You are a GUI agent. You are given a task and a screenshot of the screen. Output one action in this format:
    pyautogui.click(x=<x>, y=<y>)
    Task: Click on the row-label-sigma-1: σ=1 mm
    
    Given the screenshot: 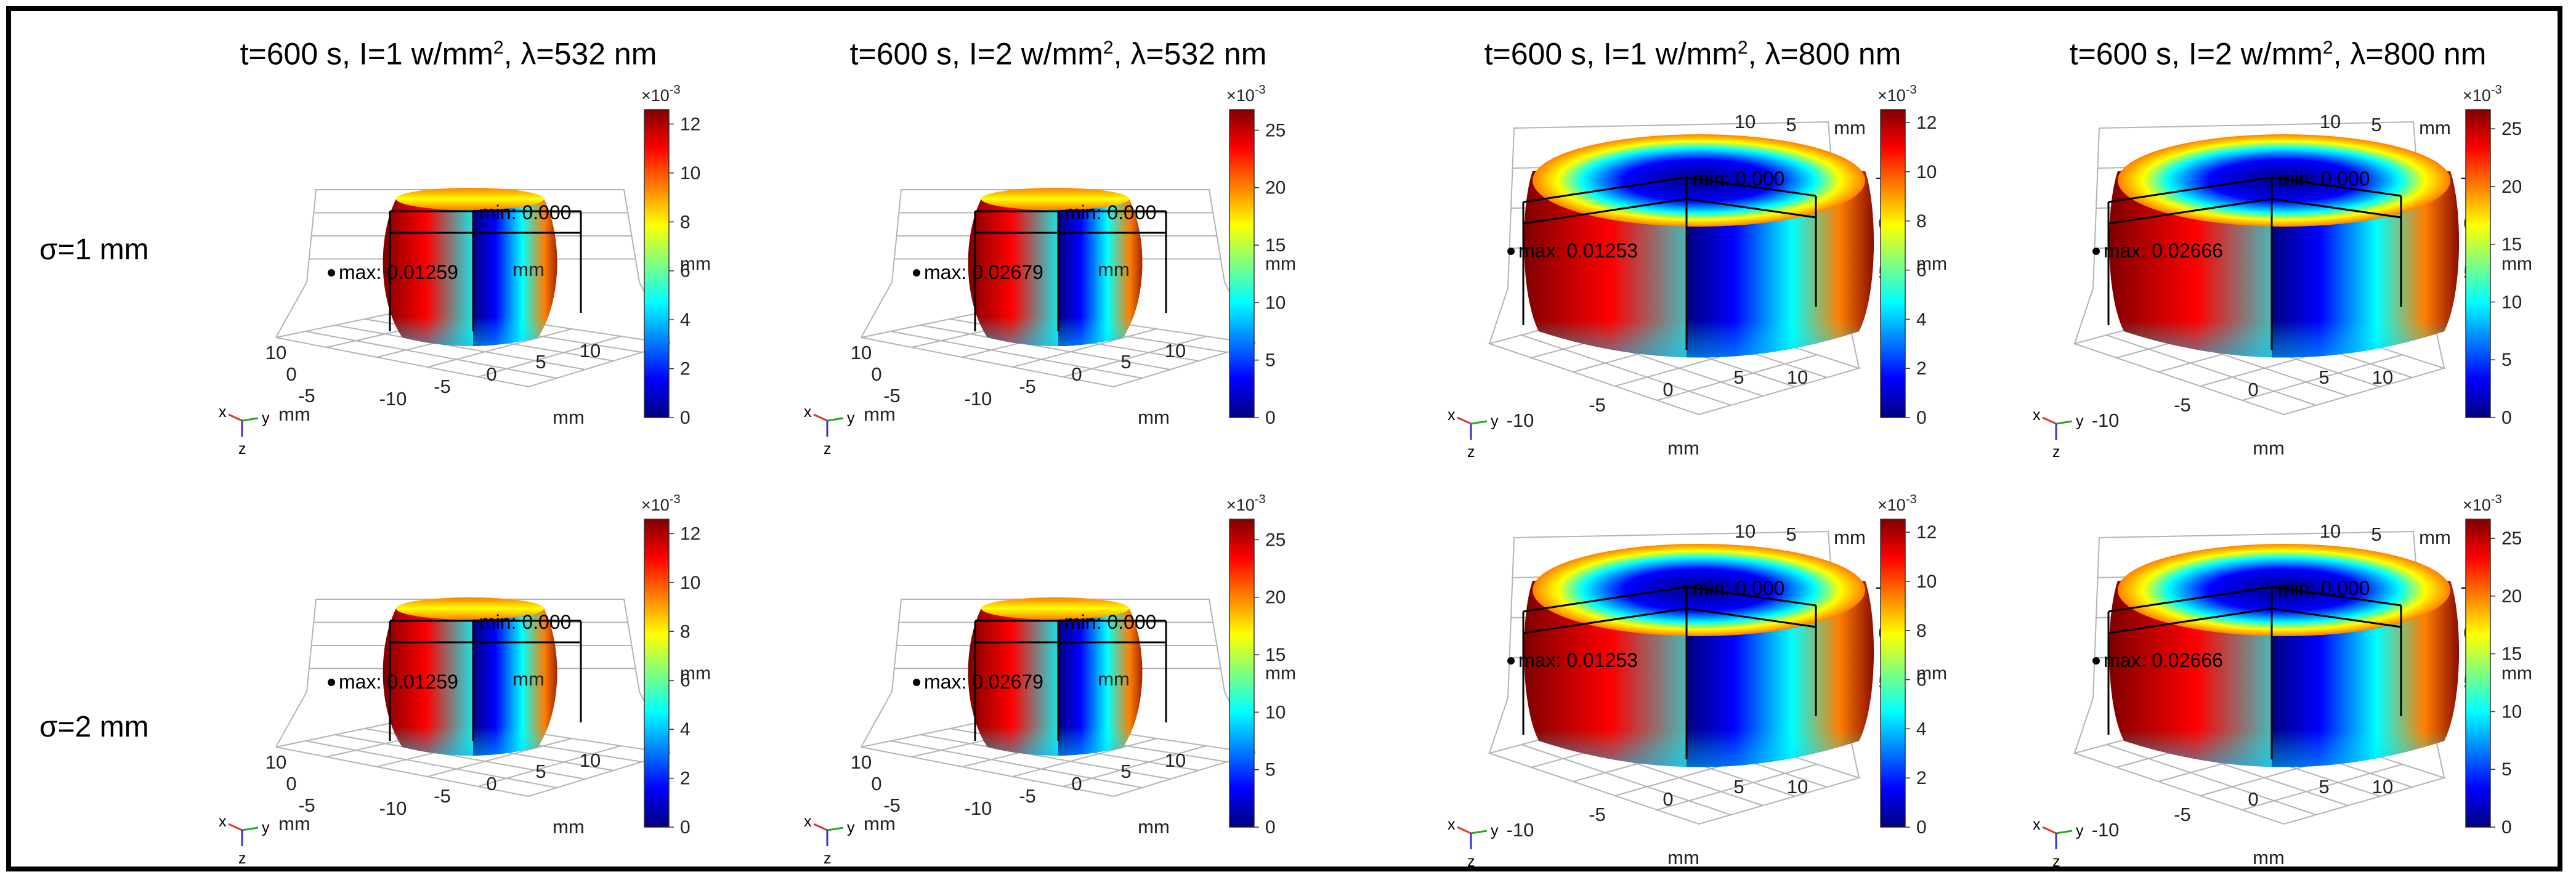 What is the action you would take?
    pyautogui.click(x=94, y=249)
    